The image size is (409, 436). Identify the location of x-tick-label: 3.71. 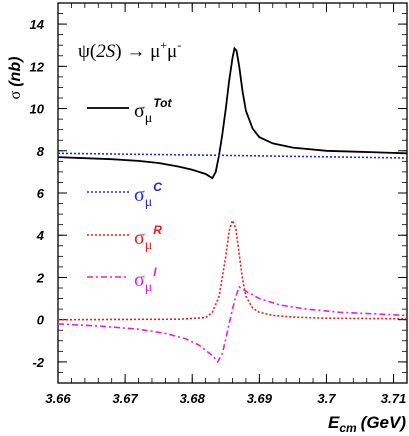
(393, 398).